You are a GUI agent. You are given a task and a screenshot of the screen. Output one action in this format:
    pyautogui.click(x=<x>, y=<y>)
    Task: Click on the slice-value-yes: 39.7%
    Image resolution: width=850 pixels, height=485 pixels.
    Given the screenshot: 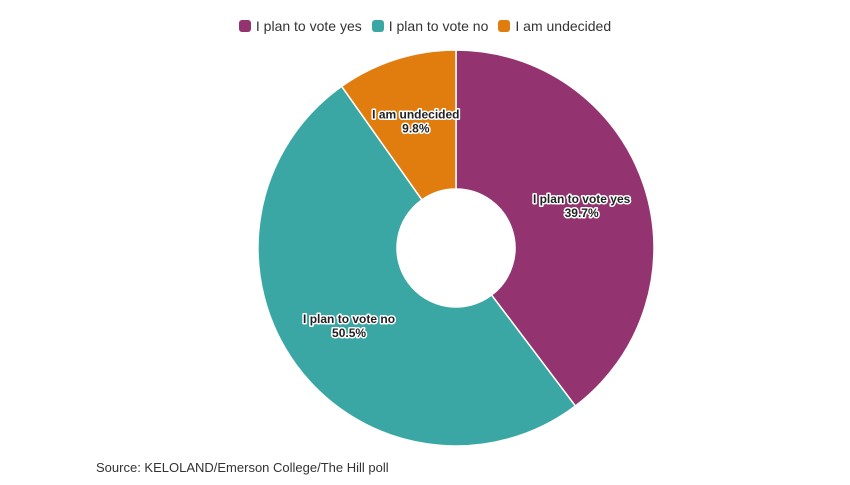 What is the action you would take?
    pyautogui.click(x=582, y=213)
    